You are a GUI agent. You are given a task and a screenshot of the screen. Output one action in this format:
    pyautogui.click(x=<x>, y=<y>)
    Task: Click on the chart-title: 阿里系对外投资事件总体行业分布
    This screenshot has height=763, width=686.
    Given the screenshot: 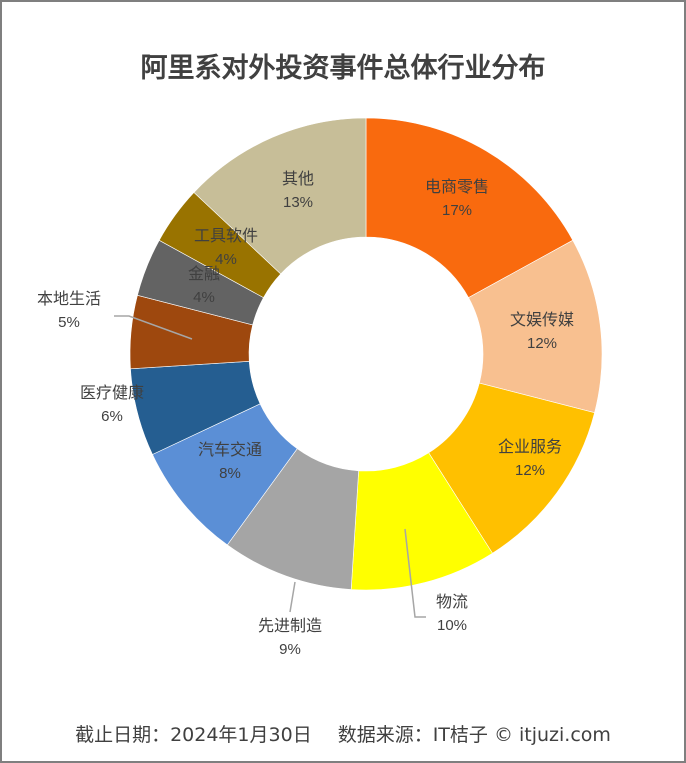 What is the action you would take?
    pyautogui.click(x=343, y=68)
    